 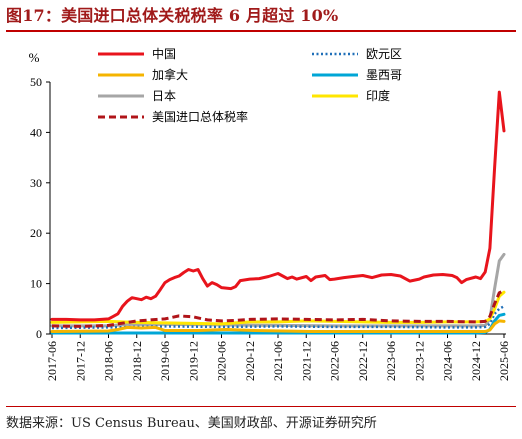 I want to click on y-tick-label: 40, so click(x=36, y=132).